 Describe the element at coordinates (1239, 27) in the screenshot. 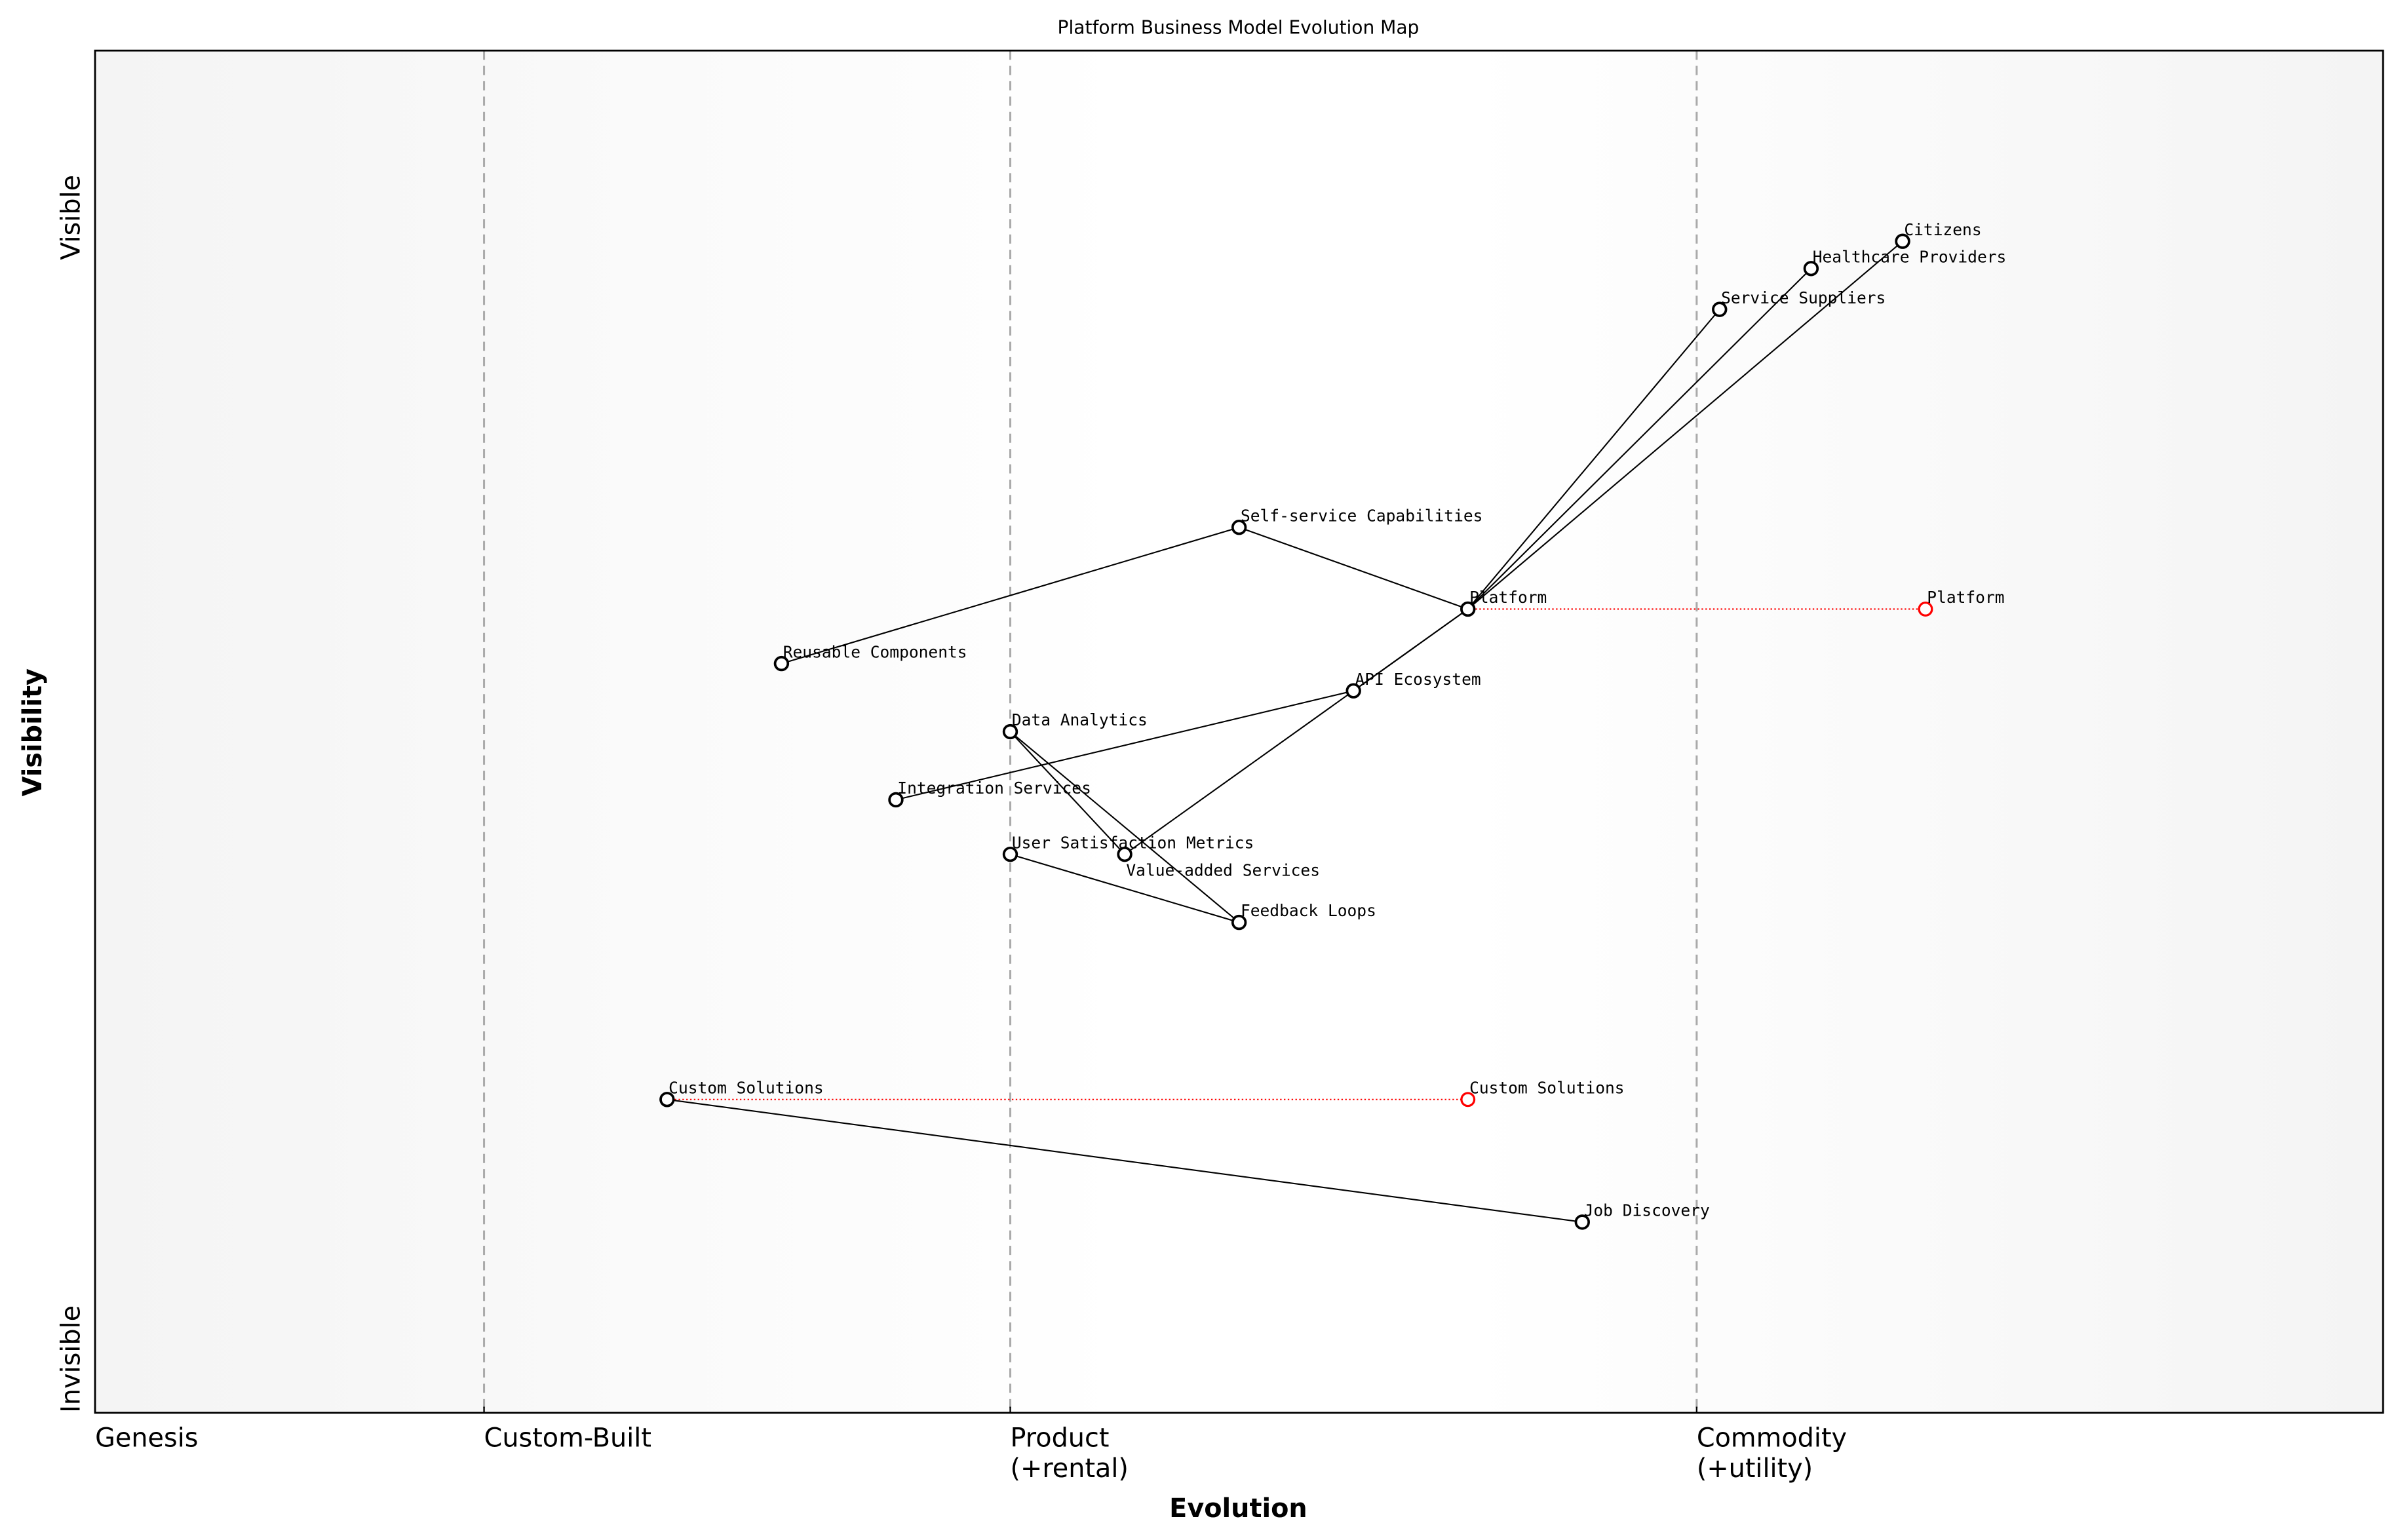

I see `chart-title: Platform Business Model Evolution Map` at that location.